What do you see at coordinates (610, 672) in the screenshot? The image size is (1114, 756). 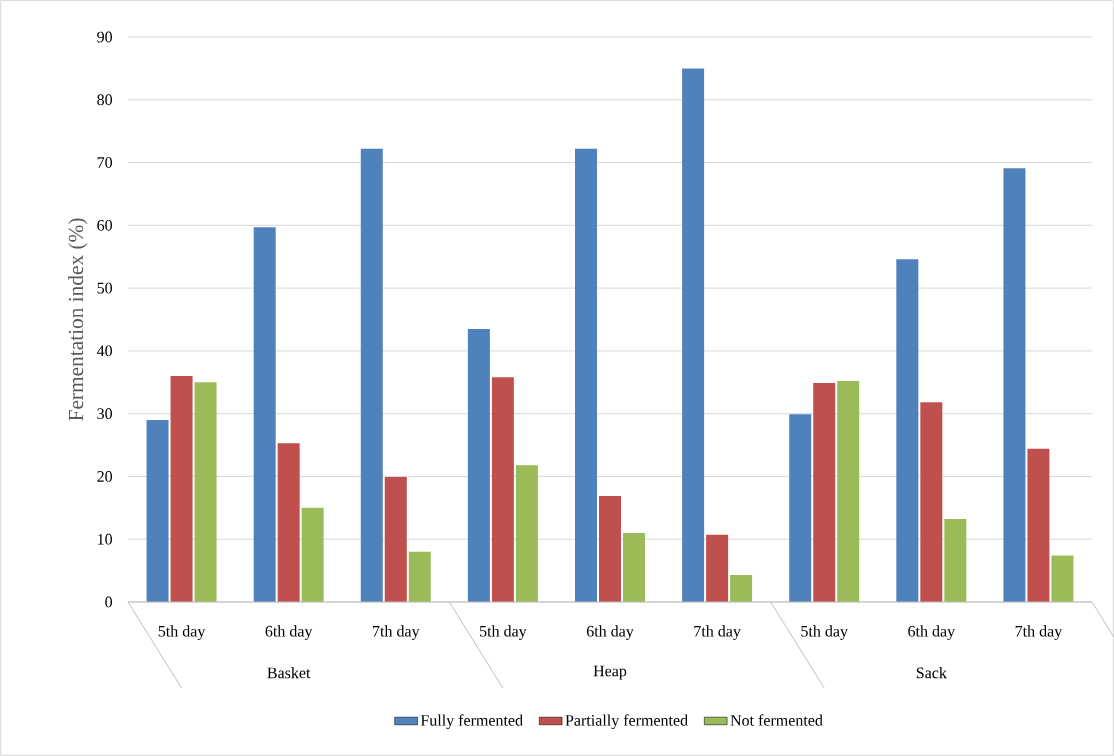 I see `text: Heap` at bounding box center [610, 672].